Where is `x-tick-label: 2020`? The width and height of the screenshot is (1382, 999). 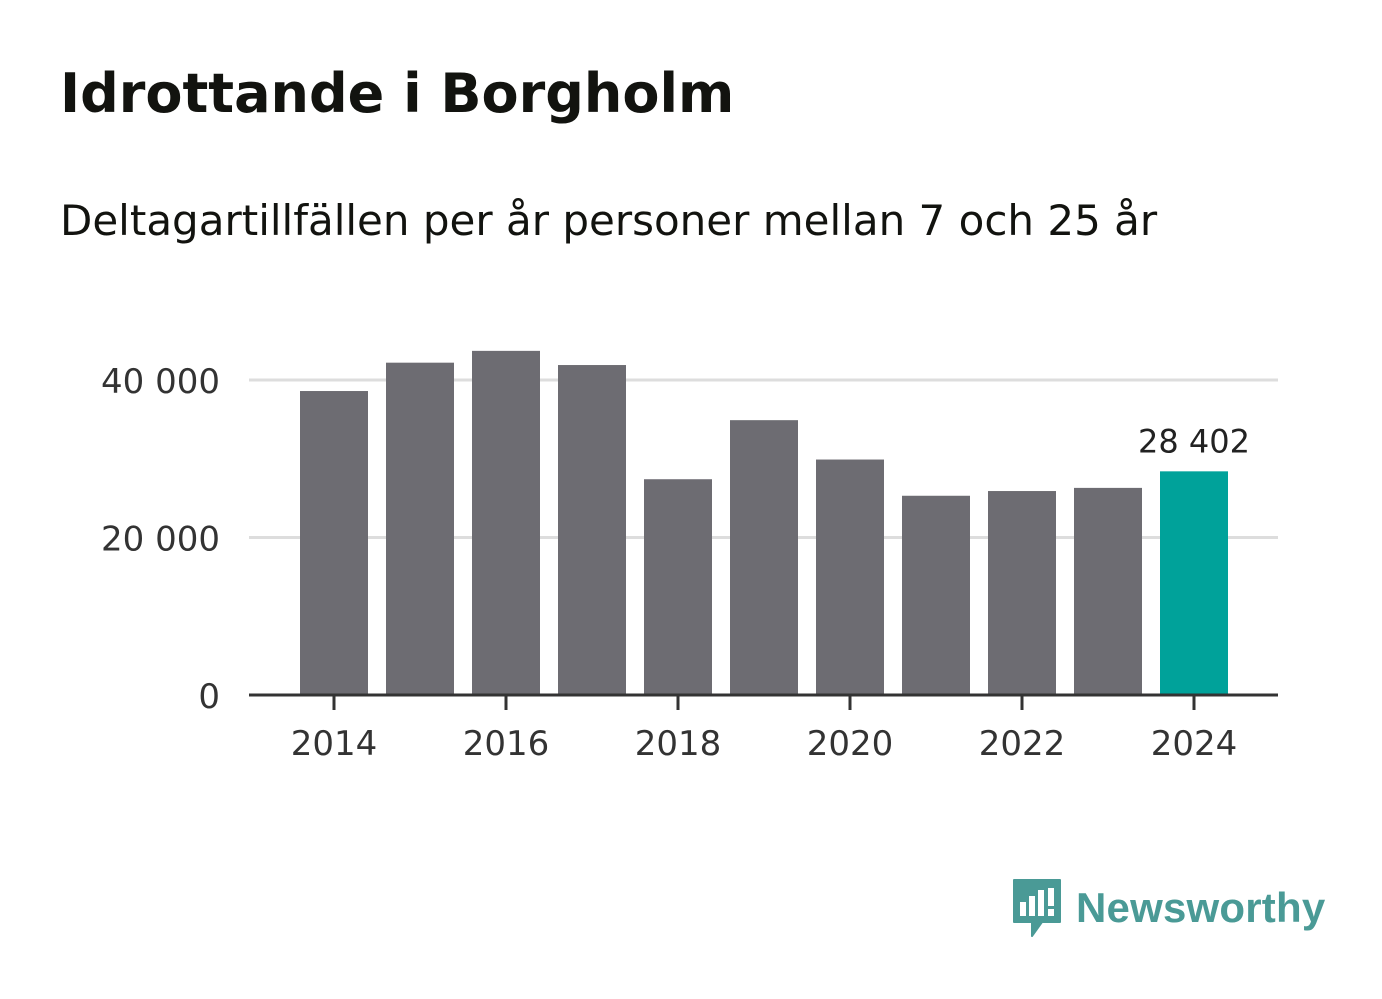 x-tick-label: 2020 is located at coordinates (850, 744).